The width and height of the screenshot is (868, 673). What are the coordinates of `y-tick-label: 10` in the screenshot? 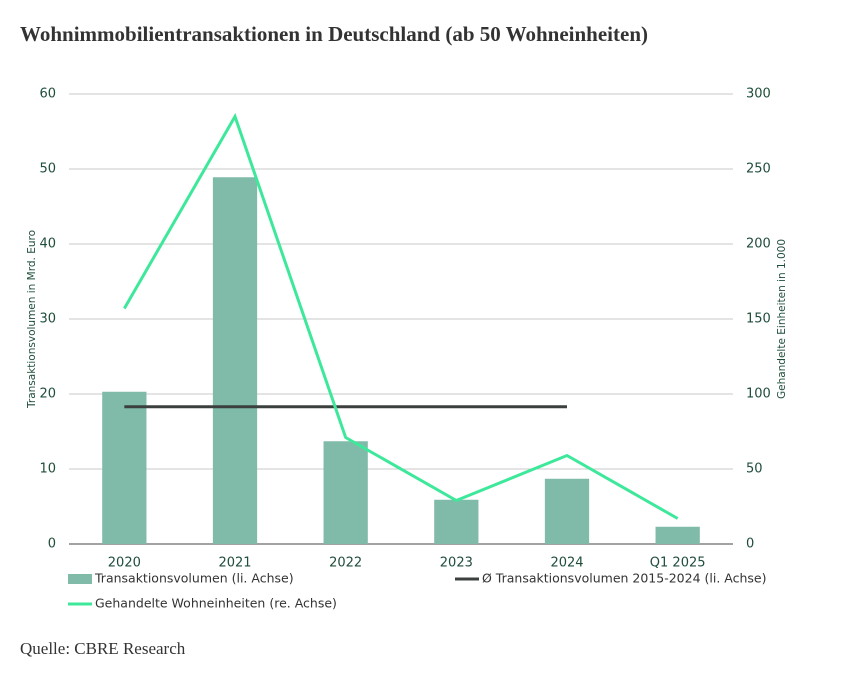 It's located at (47, 469).